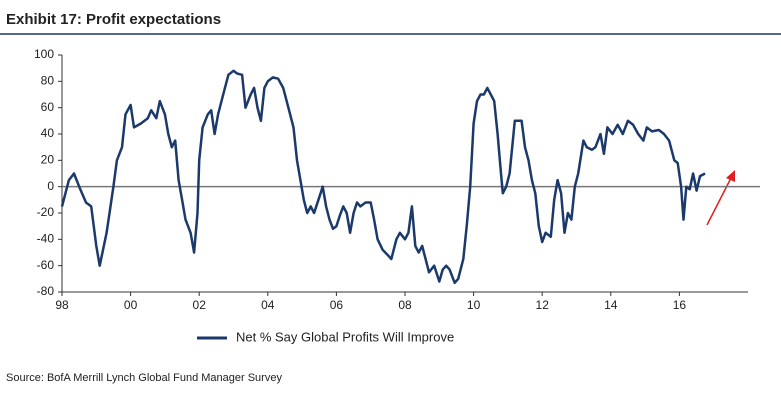 This screenshot has height=401, width=781. What do you see at coordinates (474, 305) in the screenshot?
I see `x-tick-label: 10` at bounding box center [474, 305].